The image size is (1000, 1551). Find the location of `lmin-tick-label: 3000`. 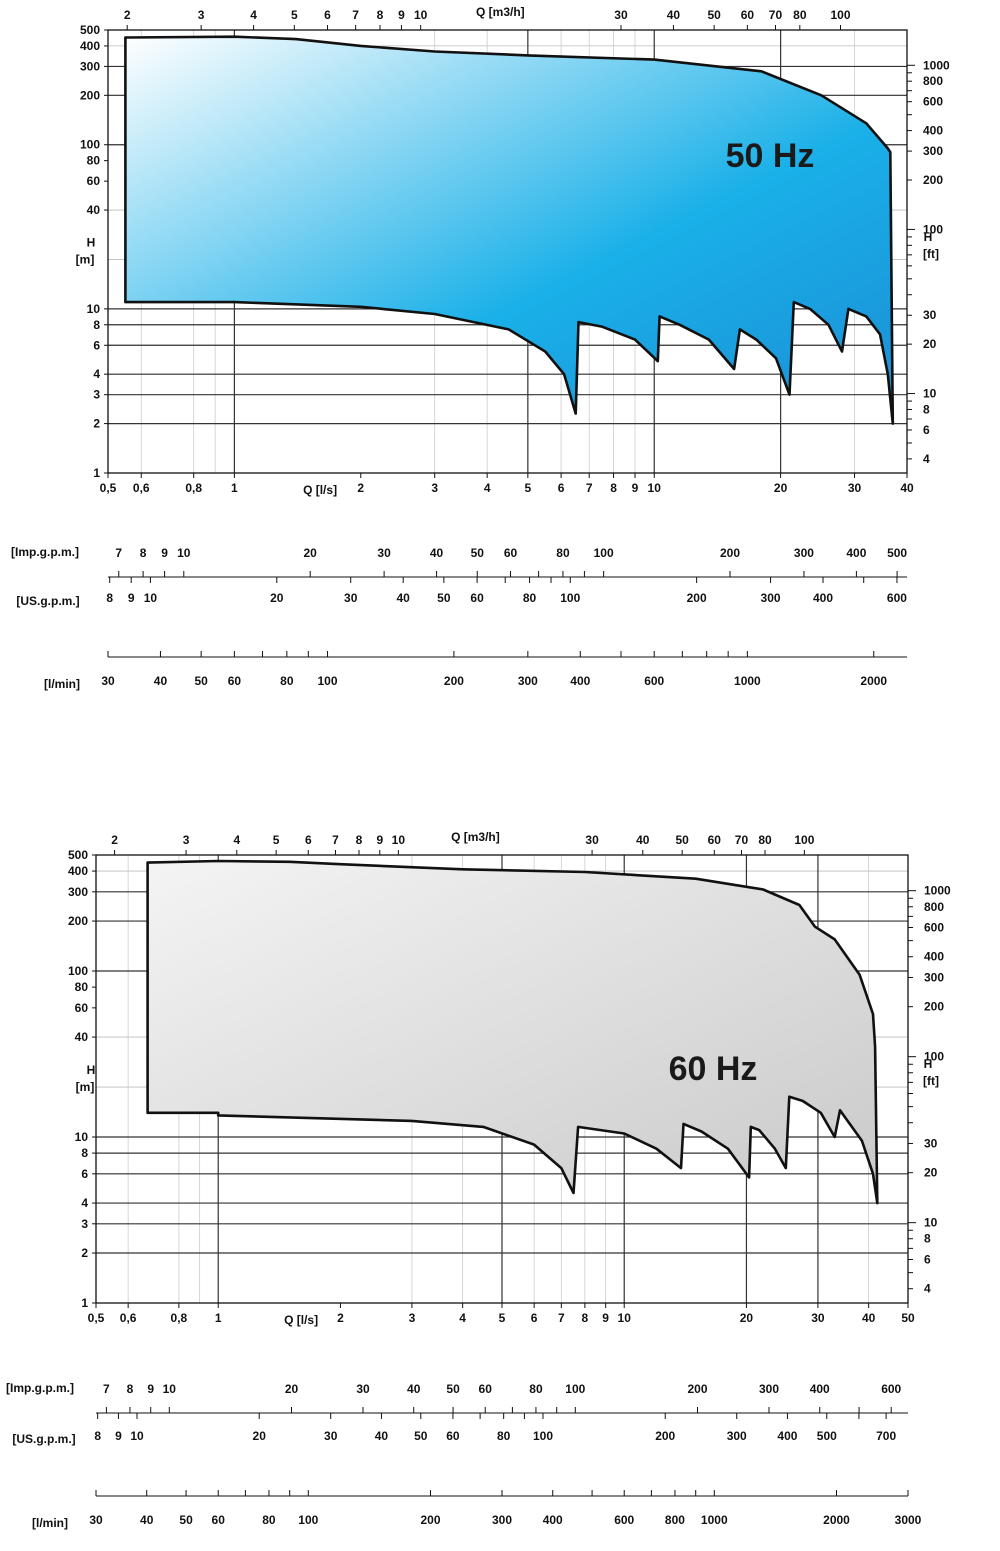

lmin-tick-label: 3000 is located at coordinates (908, 1520).